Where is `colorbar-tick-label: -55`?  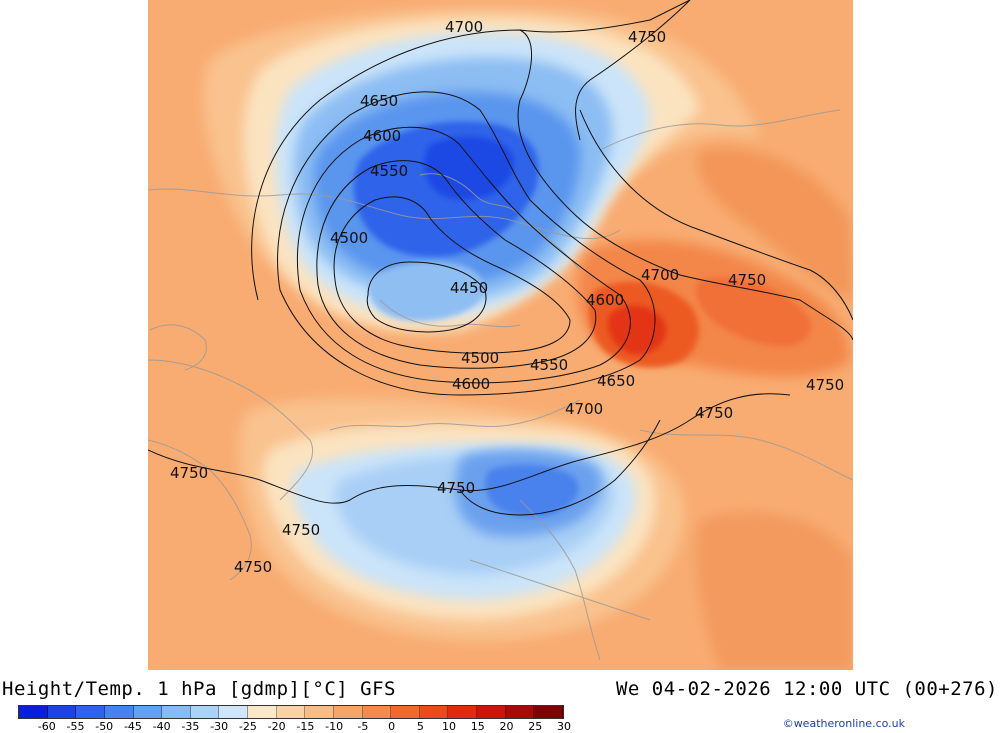
colorbar-tick-label: -55 is located at coordinates (75, 726).